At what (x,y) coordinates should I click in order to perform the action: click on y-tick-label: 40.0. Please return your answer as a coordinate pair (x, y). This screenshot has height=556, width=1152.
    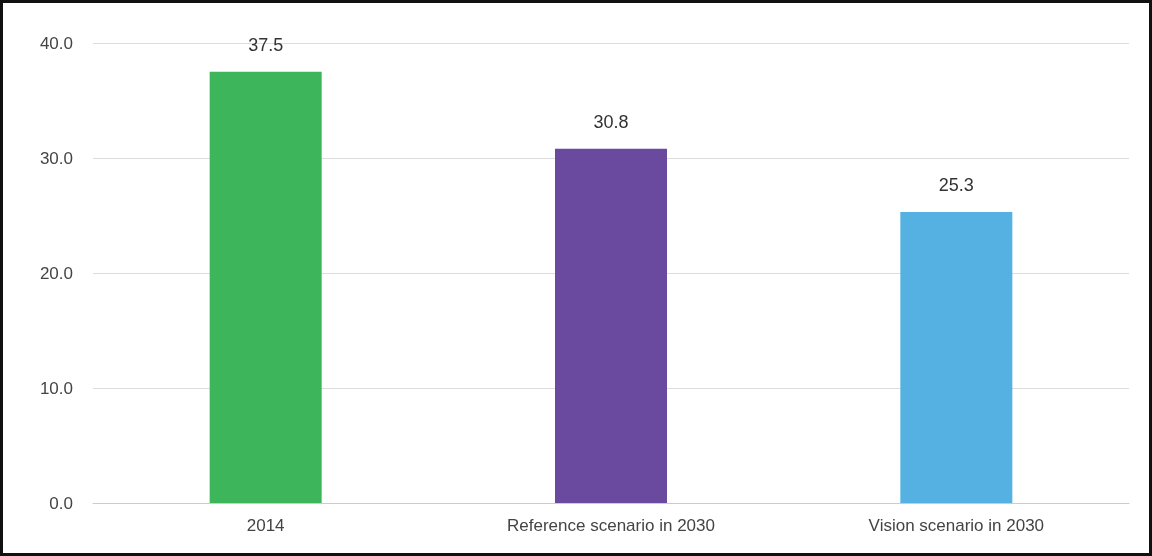
    Looking at the image, I should click on (56, 43).